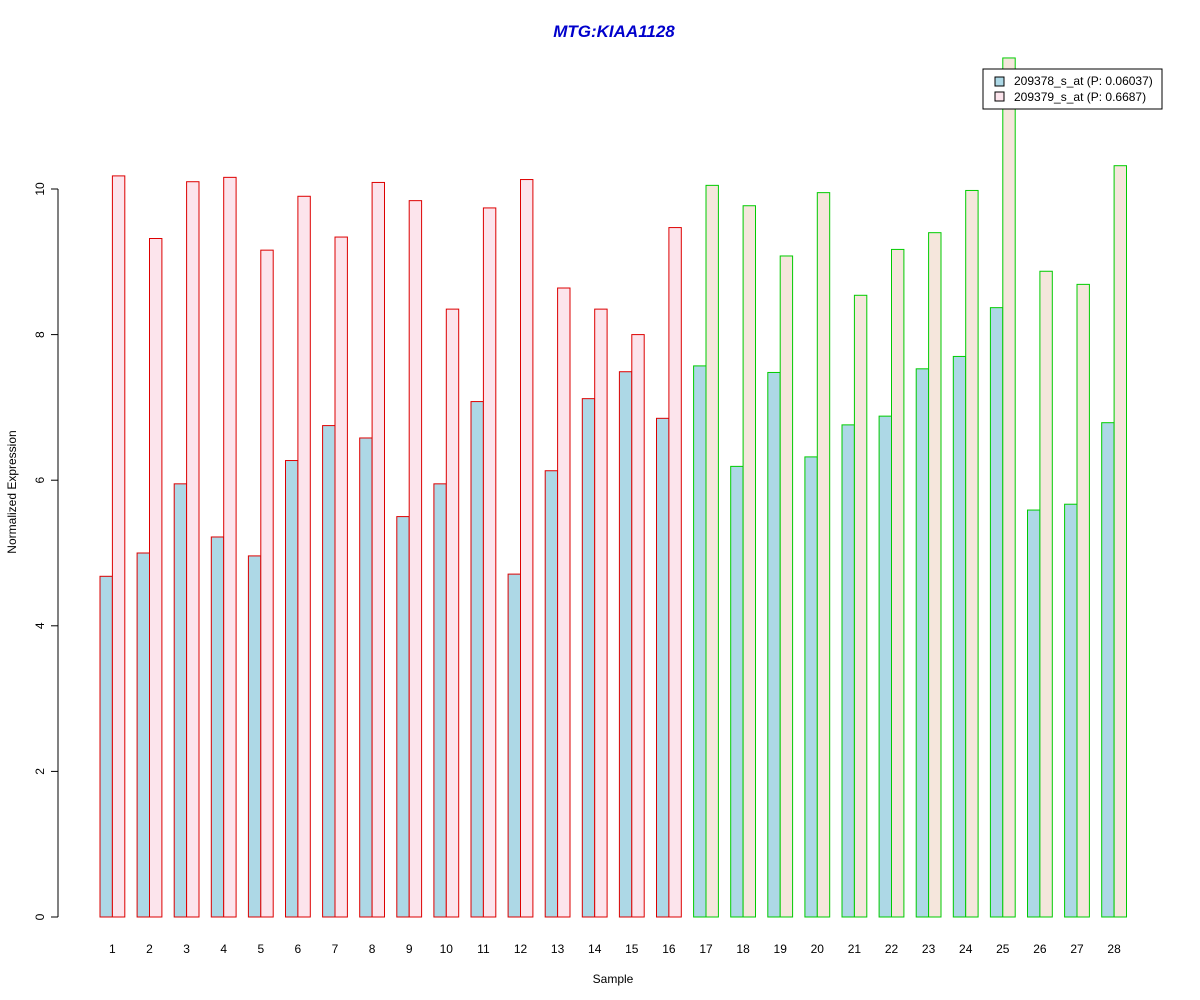 This screenshot has width=1200, height=1000. What do you see at coordinates (40, 916) in the screenshot?
I see `y-tick-label-0: 0` at bounding box center [40, 916].